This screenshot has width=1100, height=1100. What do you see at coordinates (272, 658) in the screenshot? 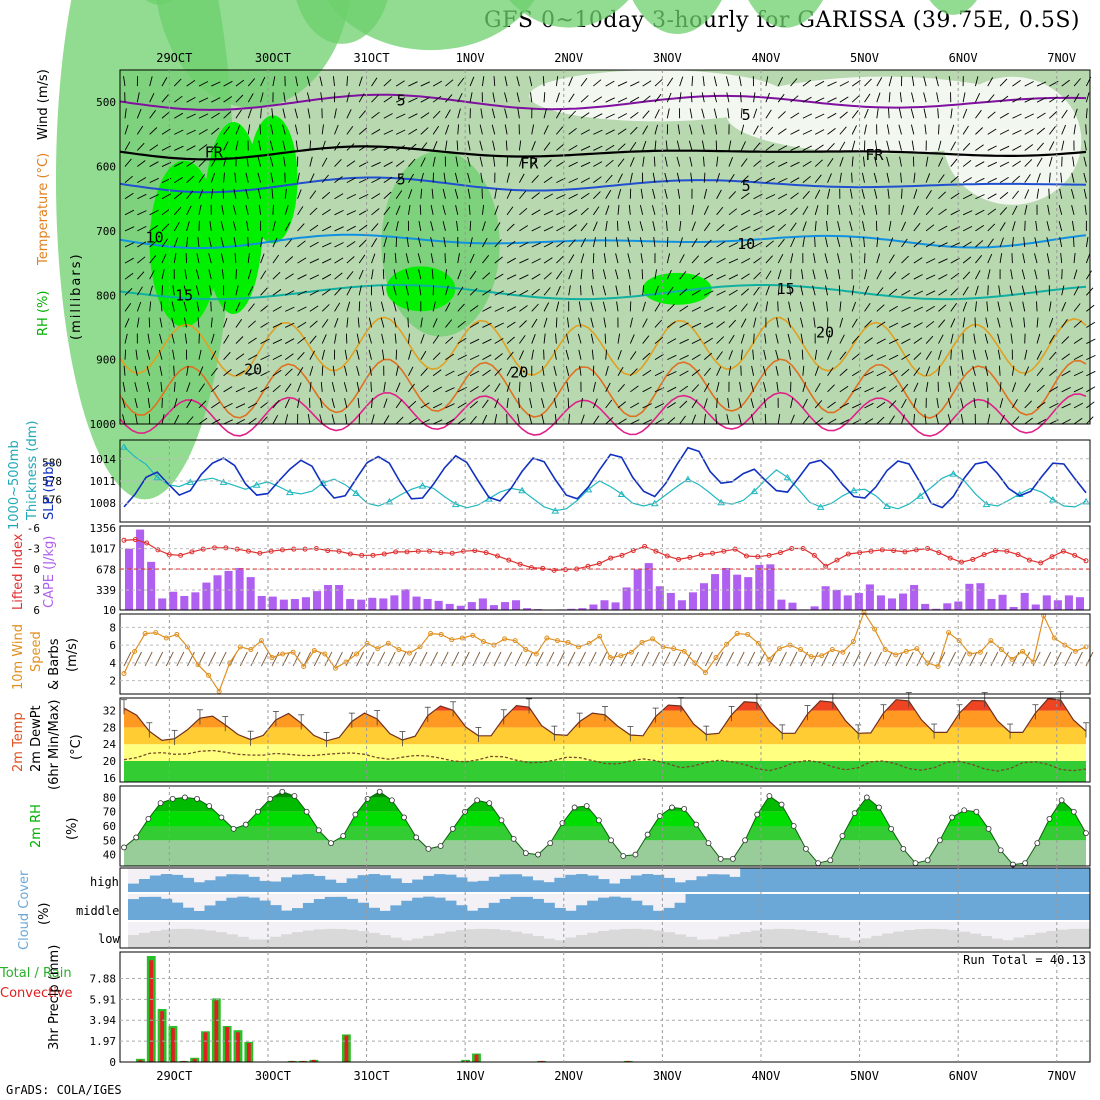
I see `wind-speed-marker` at bounding box center [272, 658].